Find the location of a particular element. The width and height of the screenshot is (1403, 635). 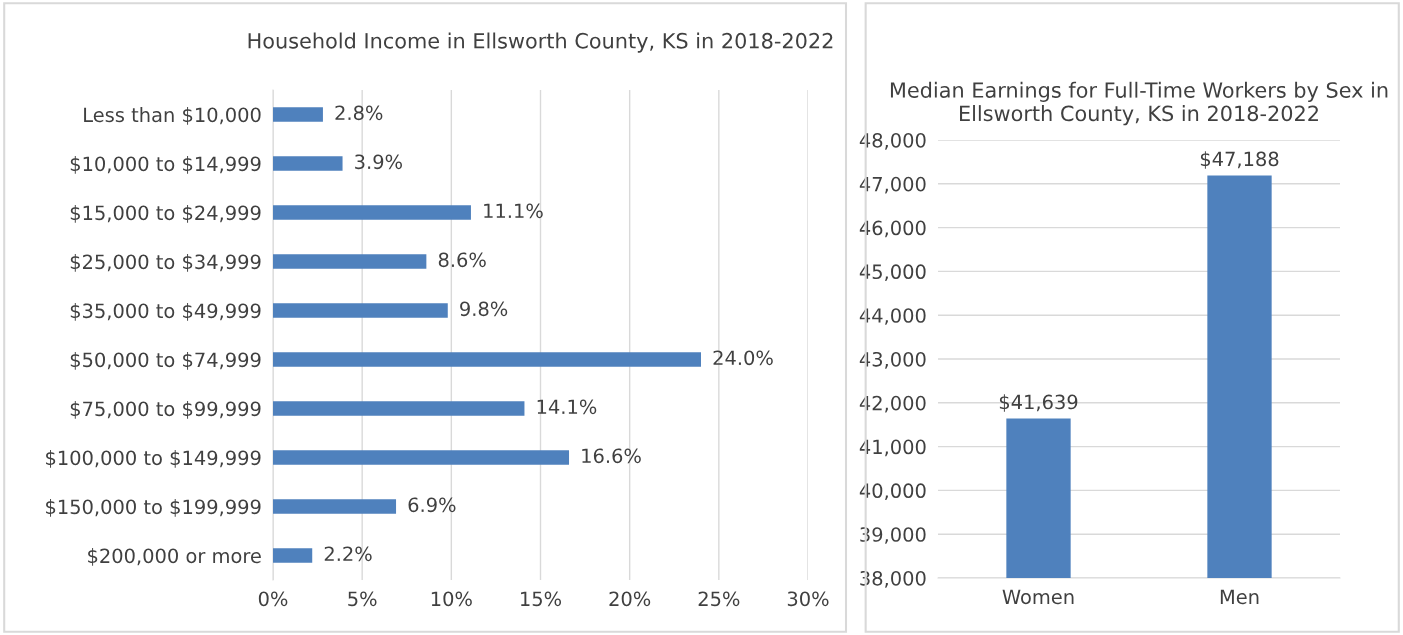

data-label: 3.9% is located at coordinates (378, 162).